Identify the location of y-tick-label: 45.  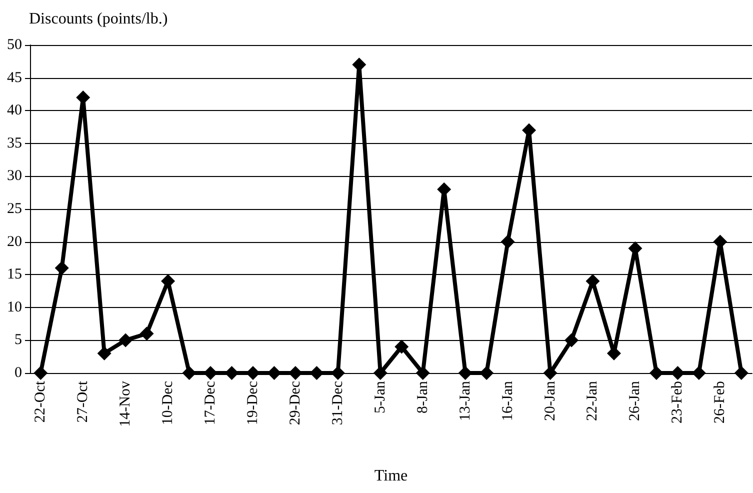
(14, 78).